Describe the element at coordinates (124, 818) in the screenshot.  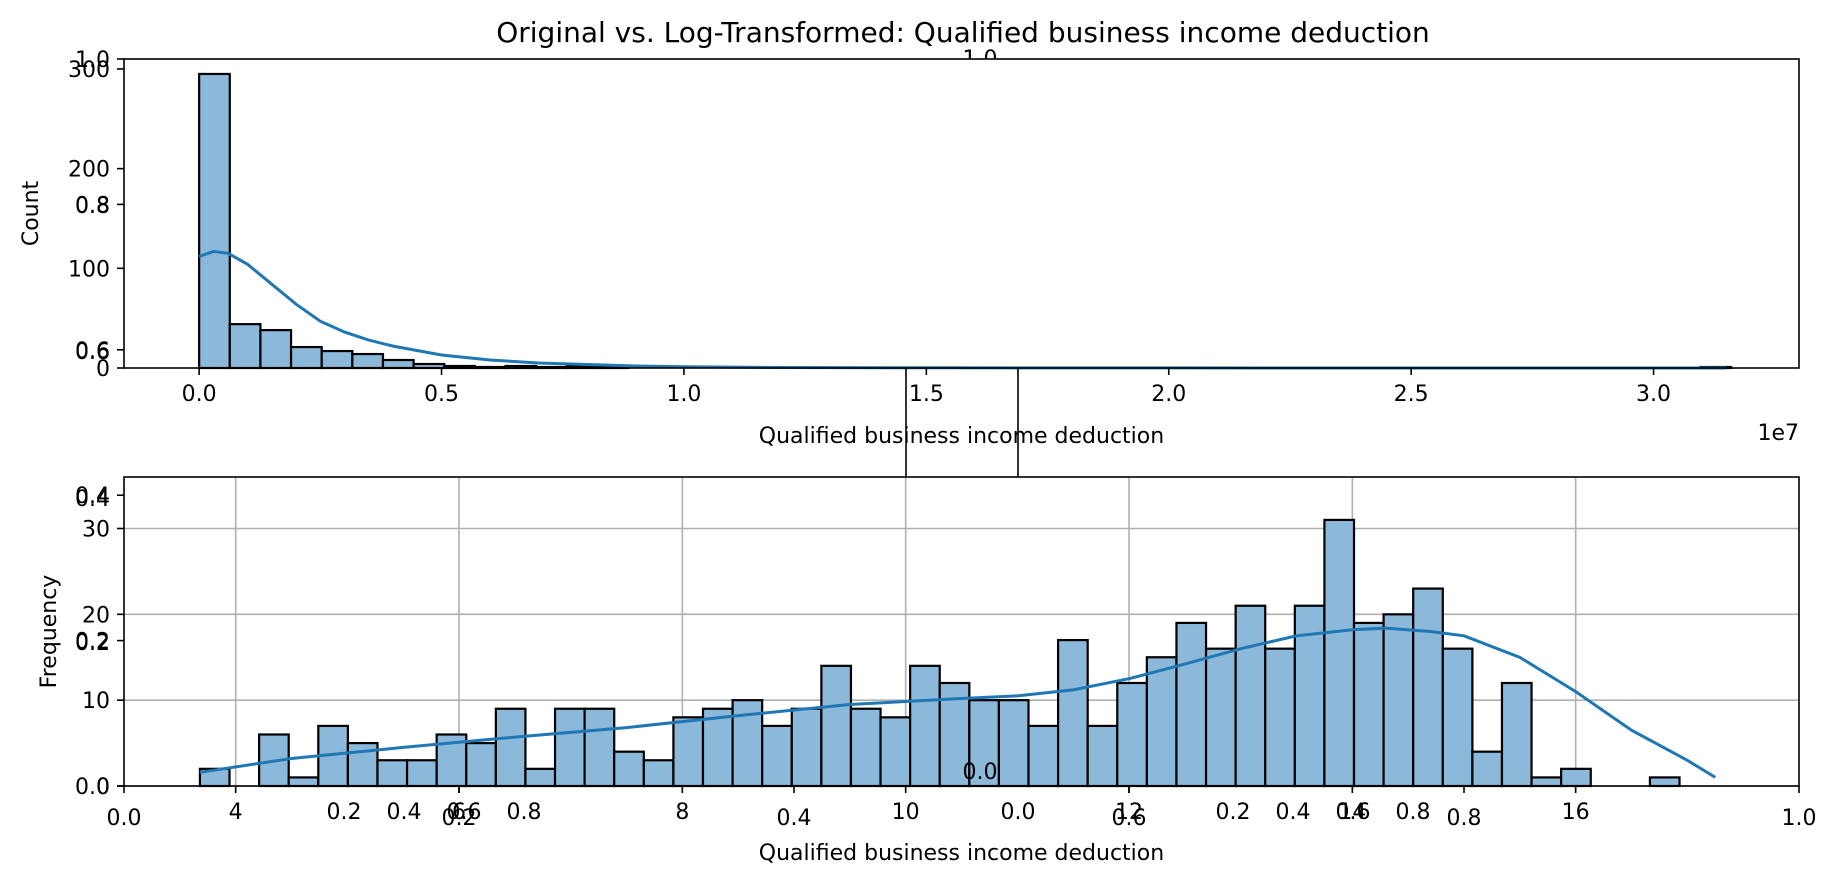
I see `bg-xtick-label: 0.0` at that location.